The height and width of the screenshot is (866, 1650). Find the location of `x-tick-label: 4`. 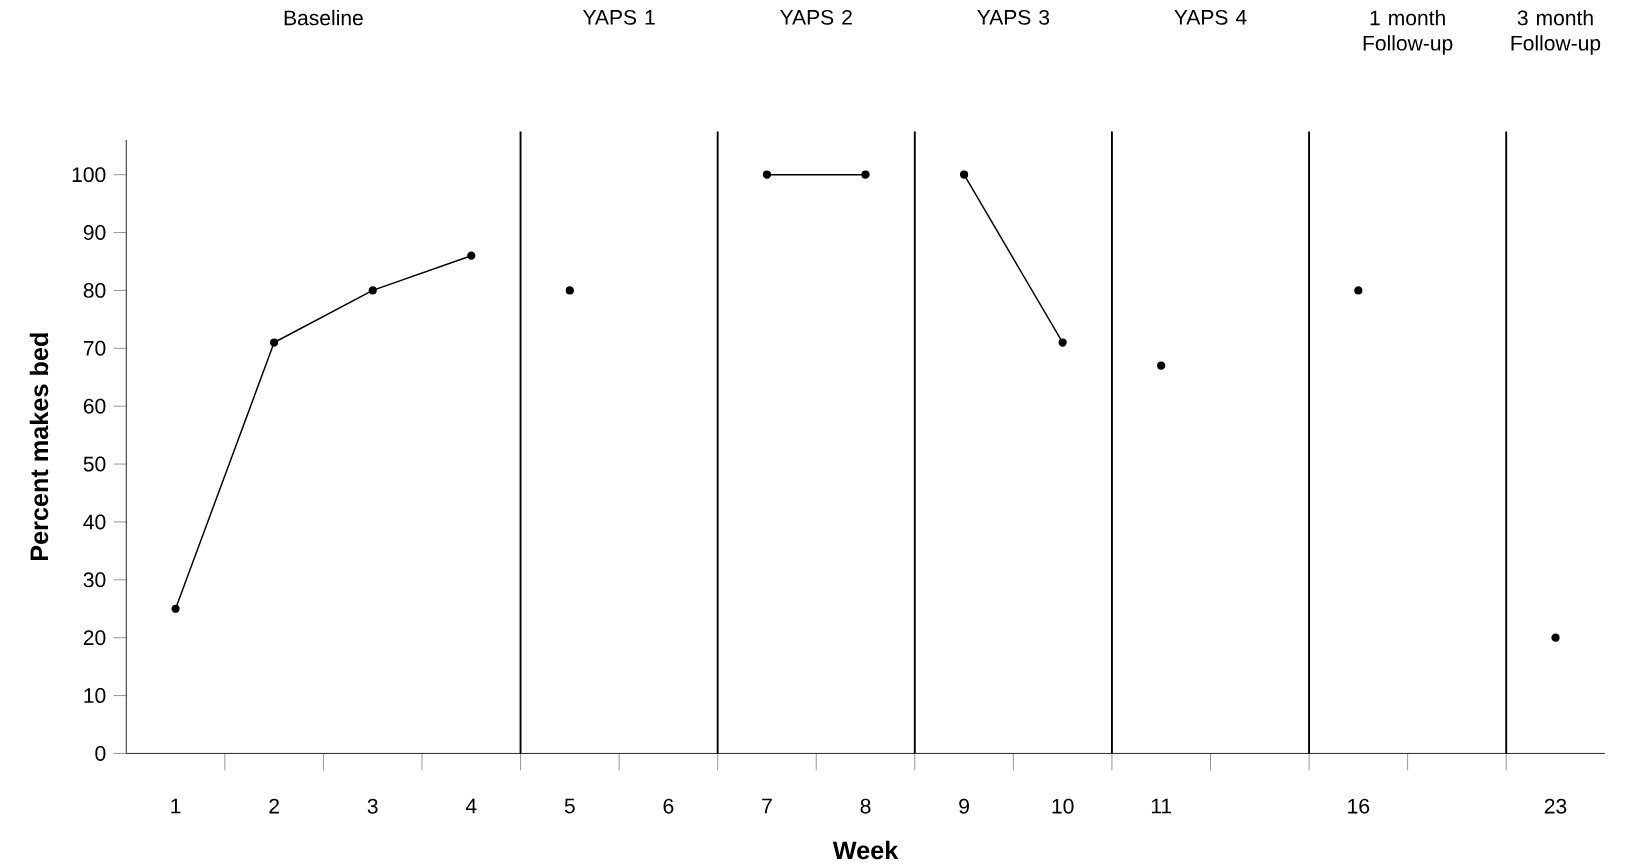

x-tick-label: 4 is located at coordinates (471, 806).